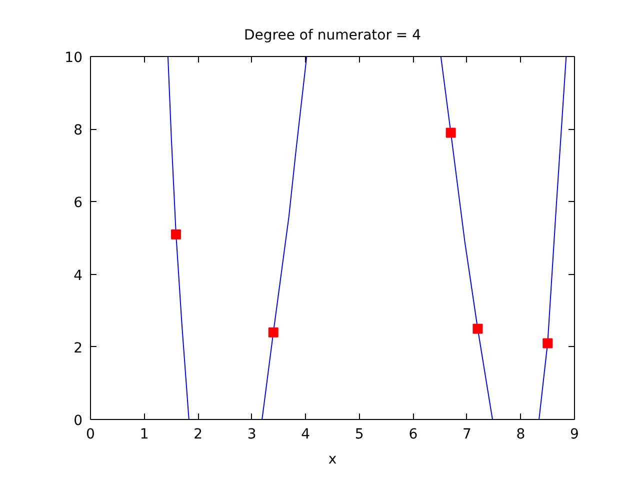  Describe the element at coordinates (521, 434) in the screenshot. I see `x-tick-label: 8` at that location.